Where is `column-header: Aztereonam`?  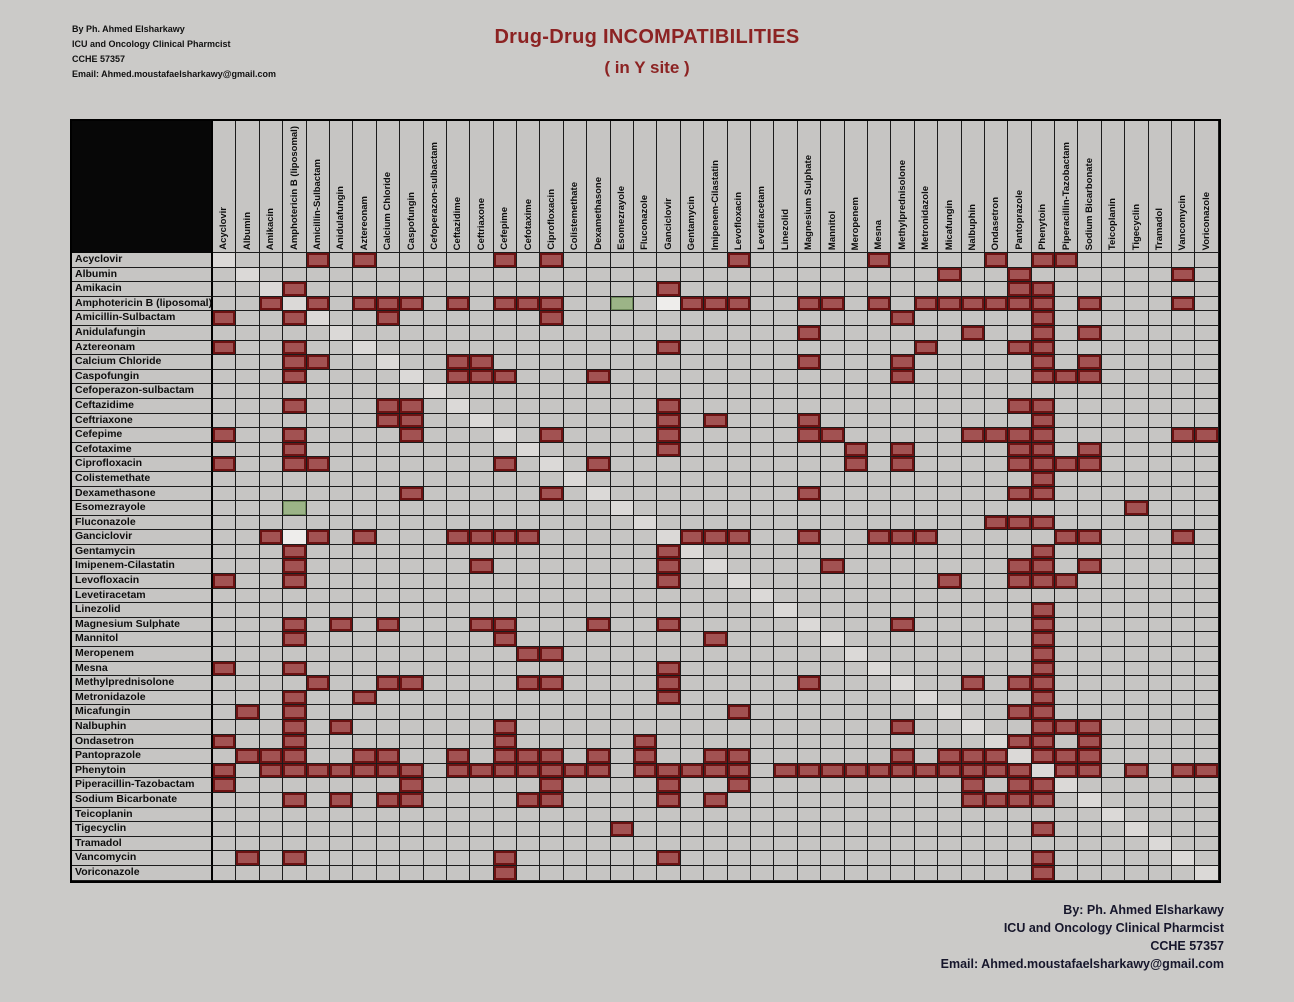 column-header: Aztereonam is located at coordinates (365, 187).